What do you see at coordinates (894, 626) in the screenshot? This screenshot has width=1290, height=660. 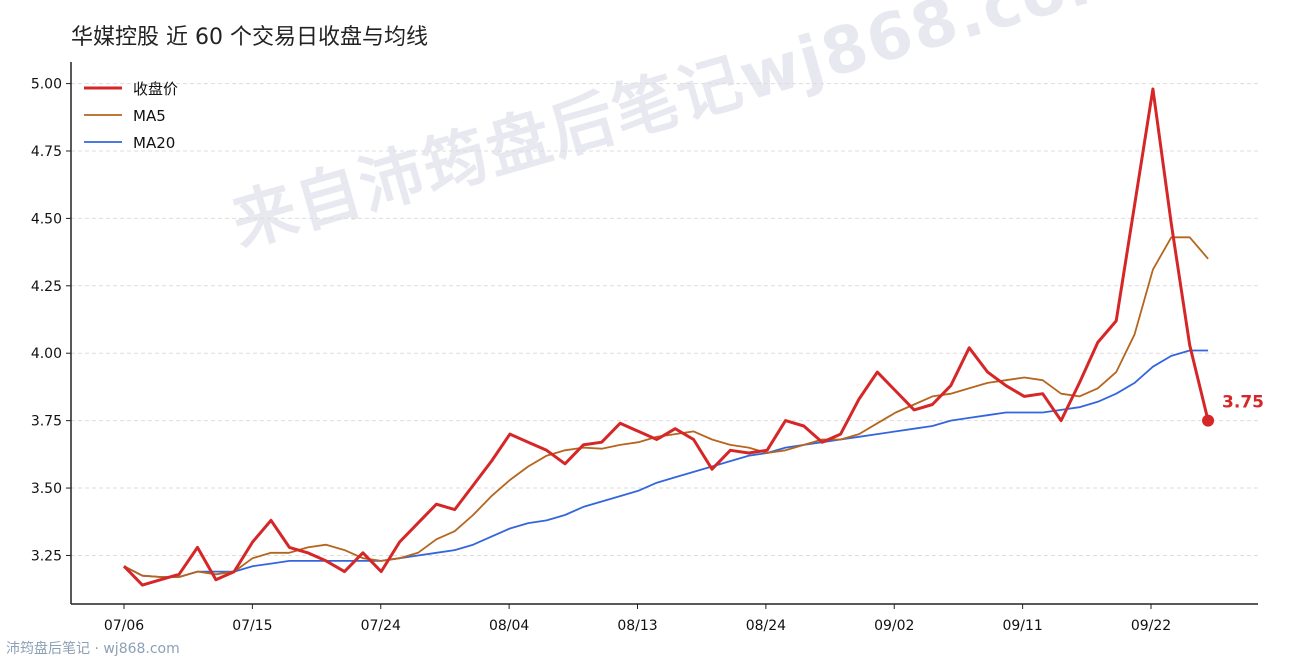 I see `x-tick-label: 09/02` at bounding box center [894, 626].